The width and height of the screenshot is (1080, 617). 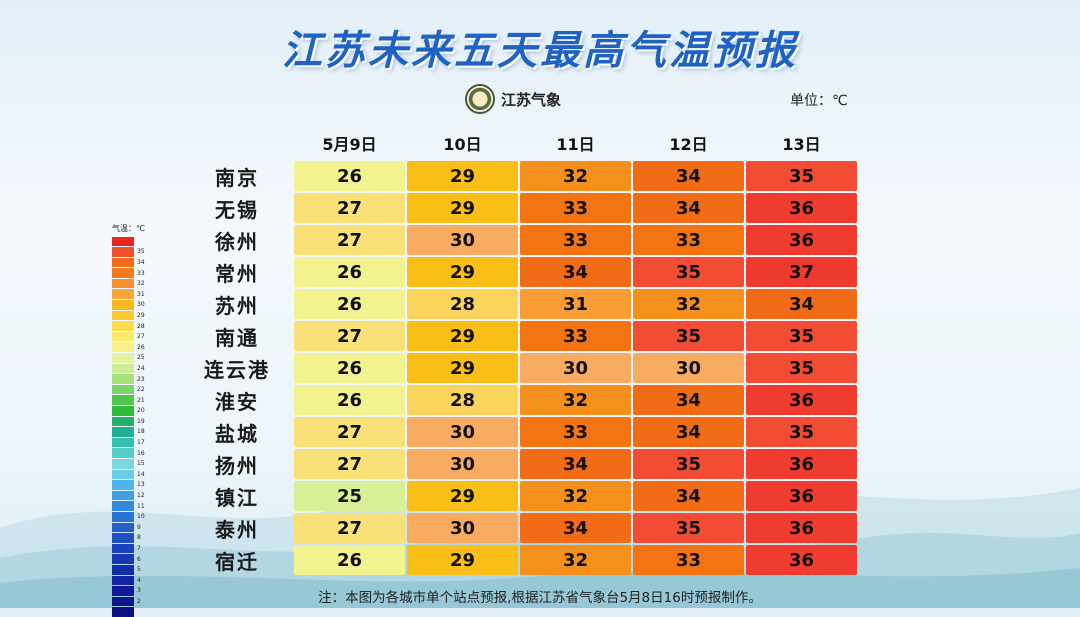 I want to click on legend-label: 35, so click(x=141, y=252).